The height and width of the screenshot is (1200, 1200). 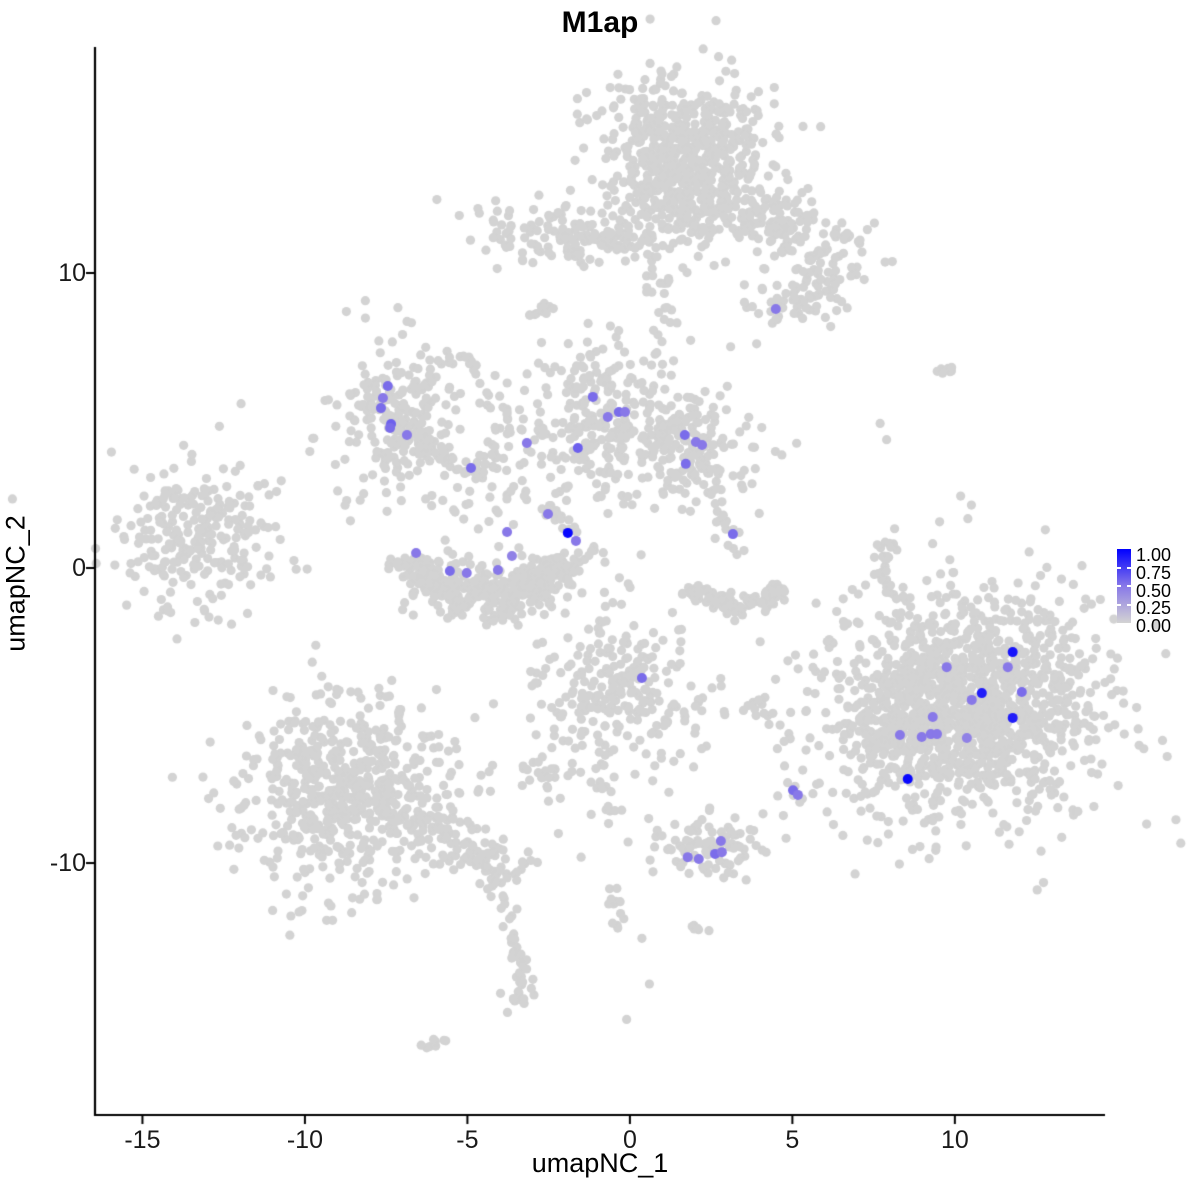 I want to click on legend-tick-label: 0.25, so click(x=1154, y=608).